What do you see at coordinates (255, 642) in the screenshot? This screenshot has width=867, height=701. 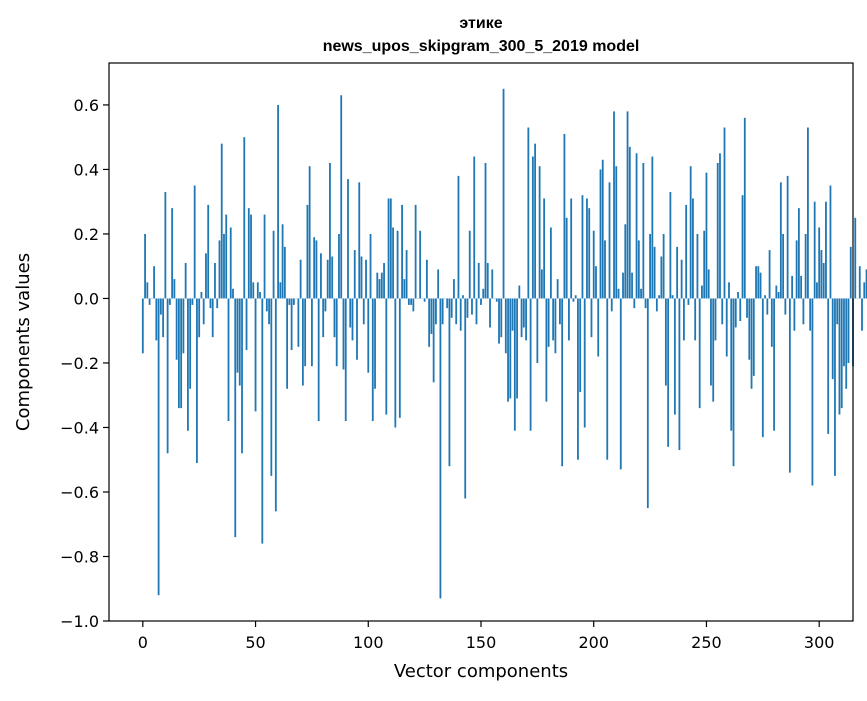 I see `x-tick-label: 50` at bounding box center [255, 642].